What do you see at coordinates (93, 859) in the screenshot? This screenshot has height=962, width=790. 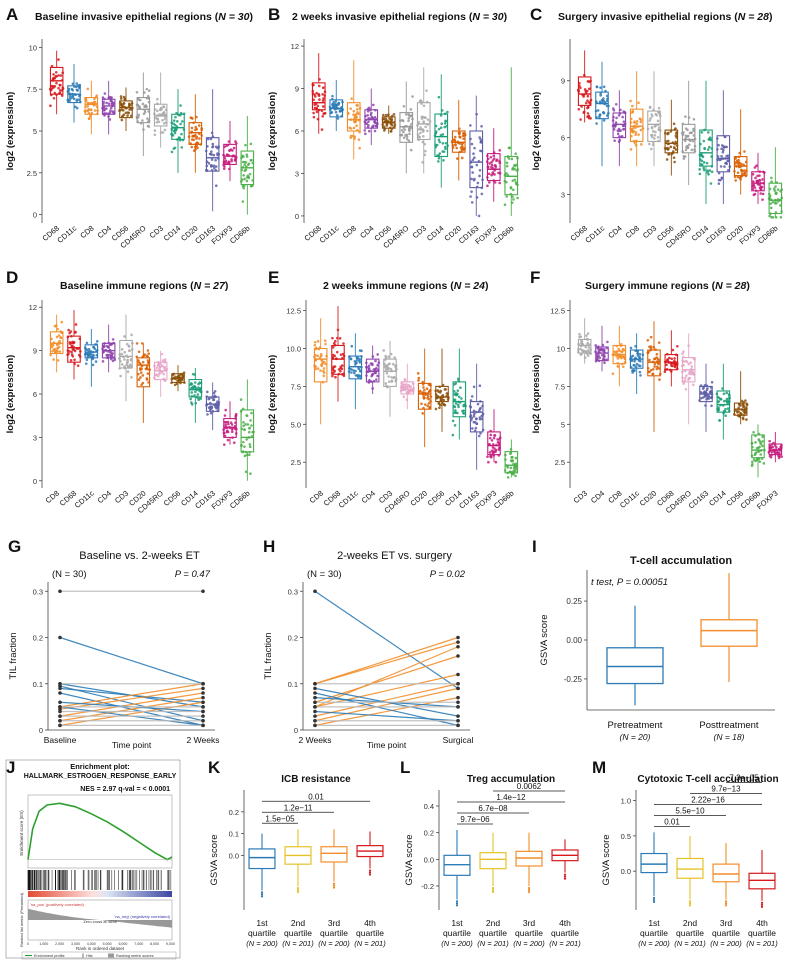 I see `gsea-frame` at bounding box center [93, 859].